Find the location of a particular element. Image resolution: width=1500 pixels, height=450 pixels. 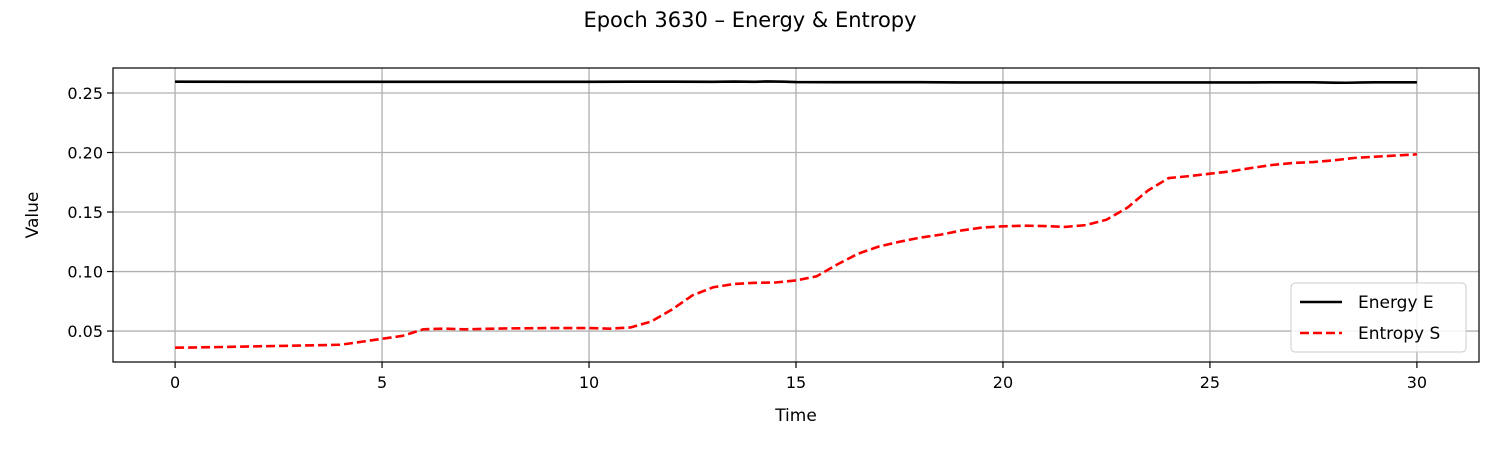

chart-title: Epoch 3630 – Energy & Entropy is located at coordinates (749, 20).